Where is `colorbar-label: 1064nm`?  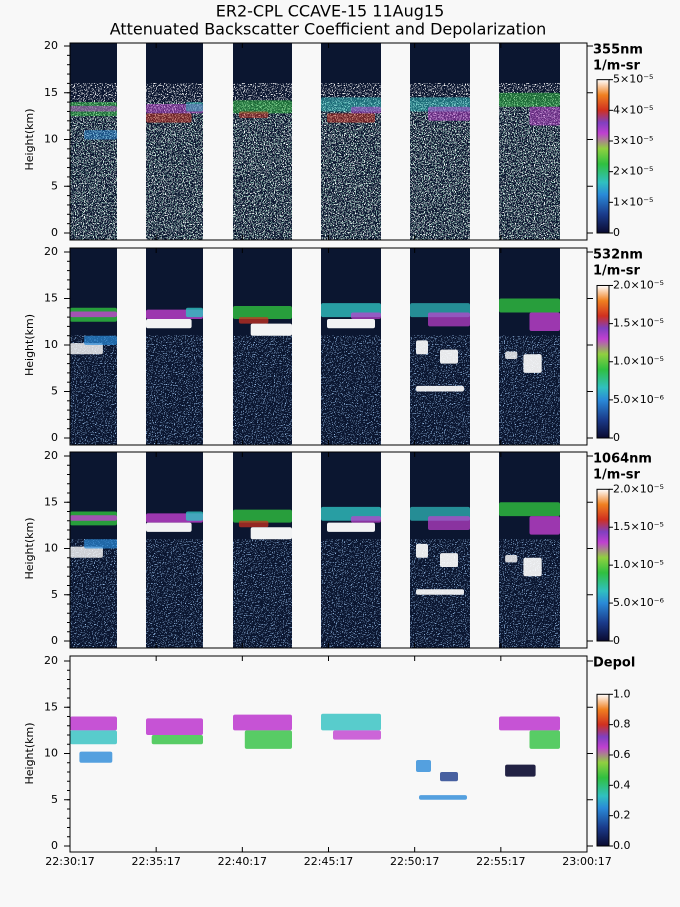 colorbar-label: 1064nm is located at coordinates (622, 459).